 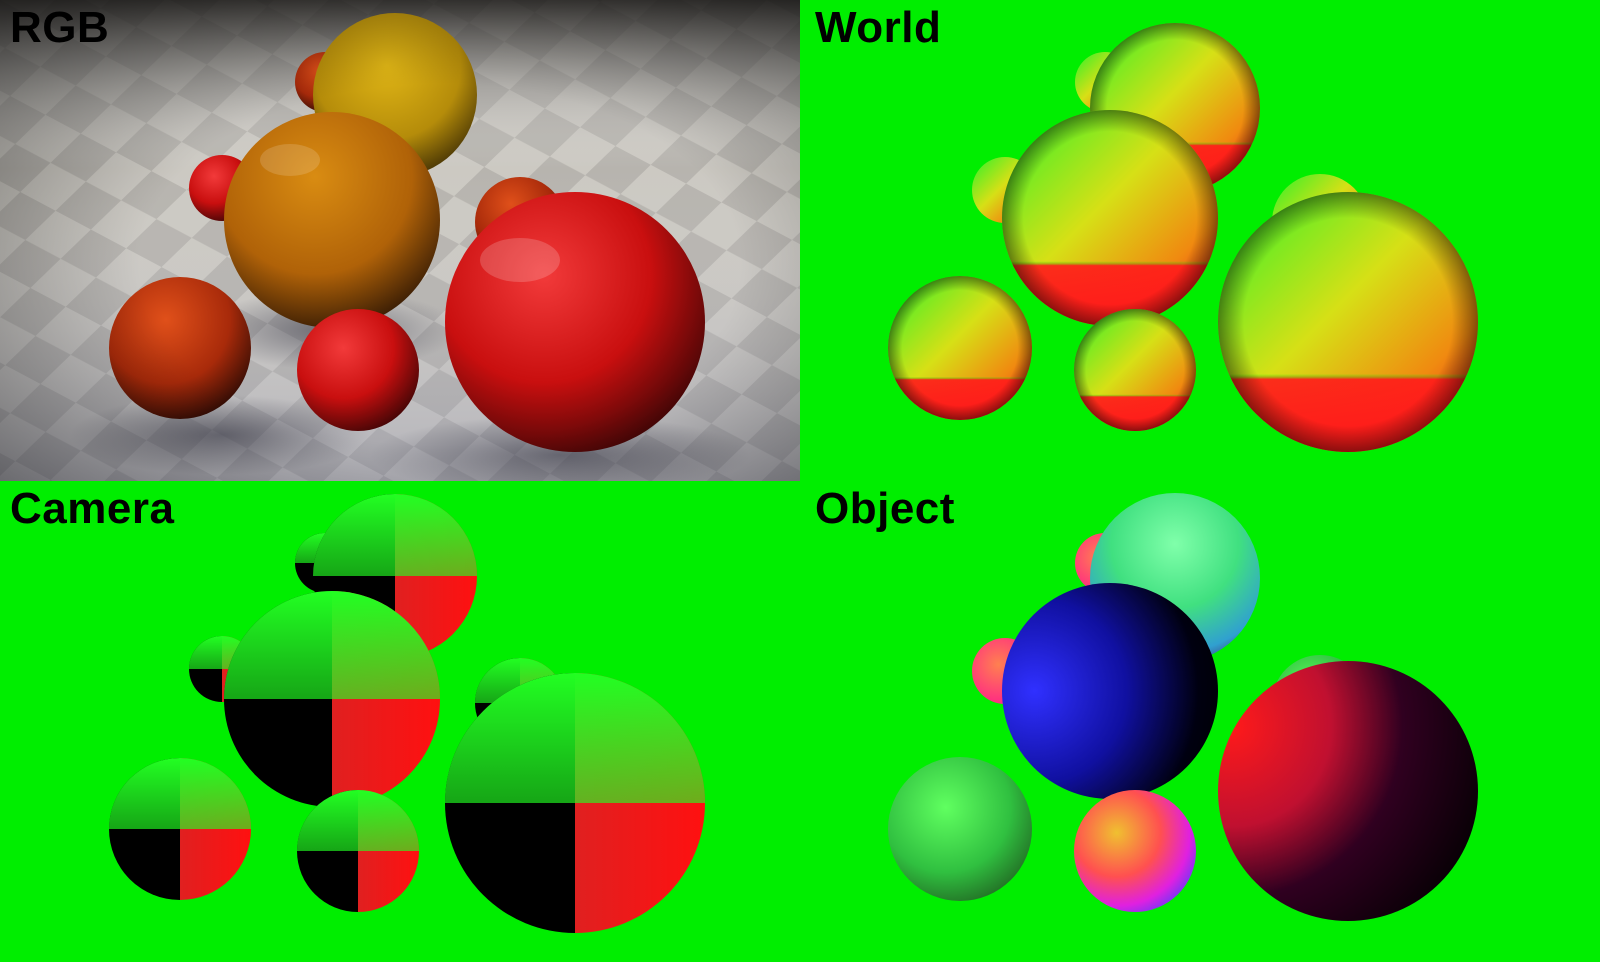 I want to click on panel-label-world: World, so click(x=878, y=27).